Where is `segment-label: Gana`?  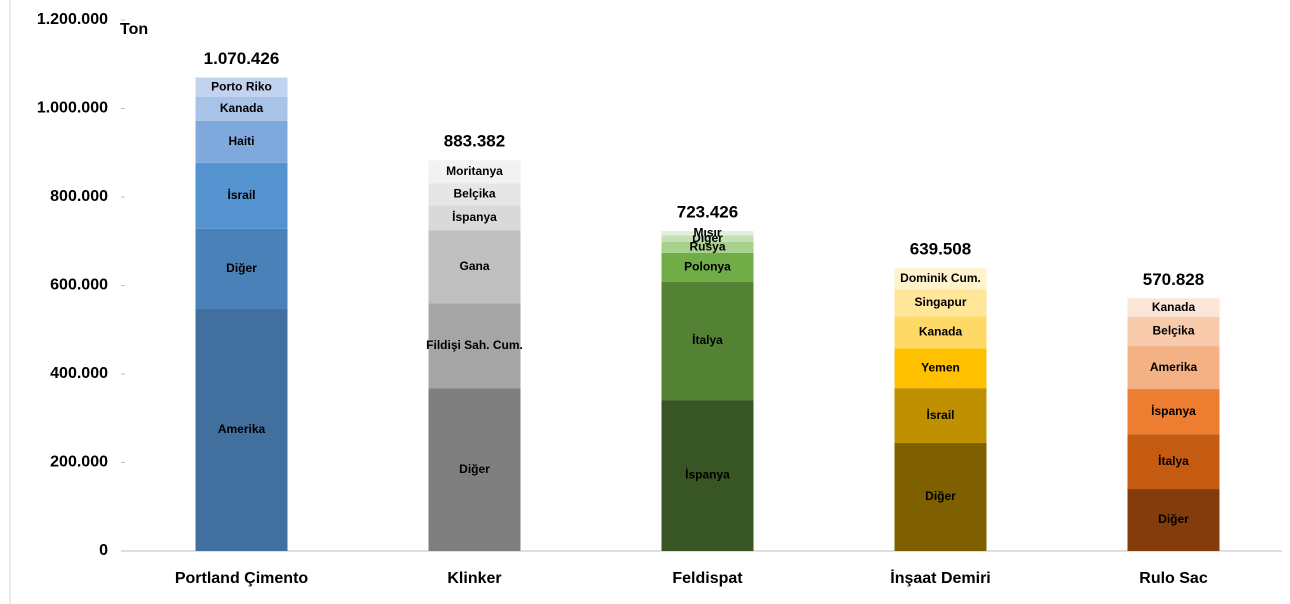 segment-label: Gana is located at coordinates (474, 266).